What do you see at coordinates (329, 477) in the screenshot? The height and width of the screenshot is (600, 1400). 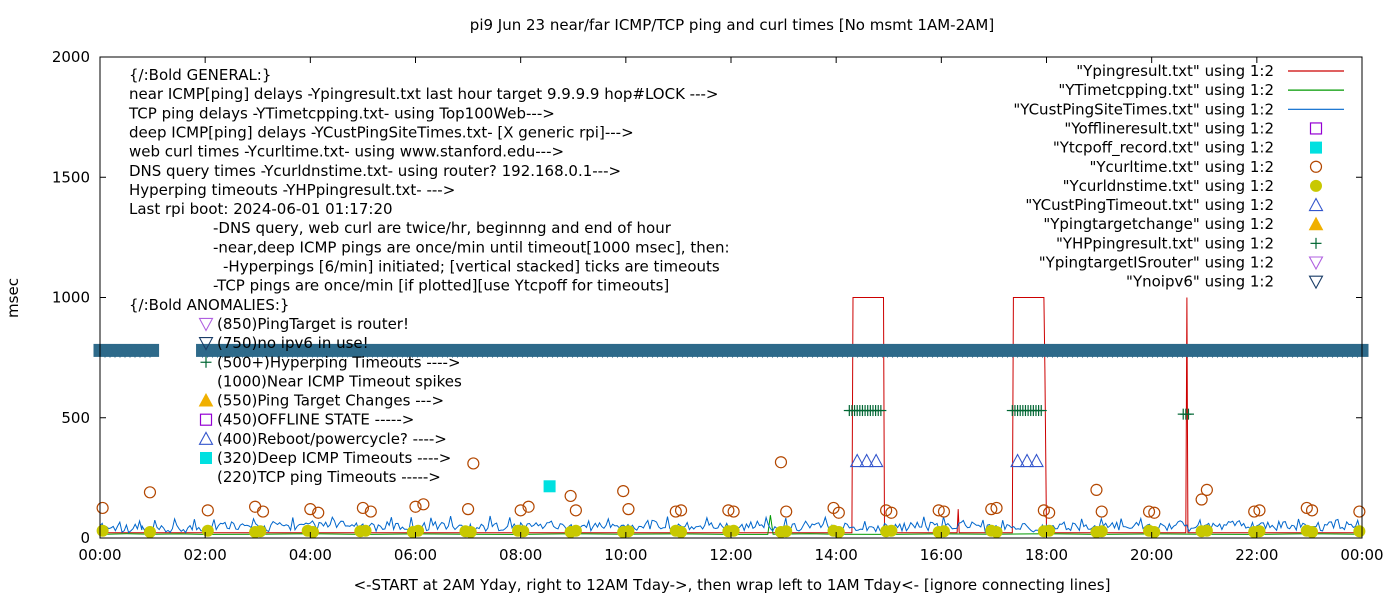 I see `annotation-line: (220)TCP ping Timeouts ----->` at bounding box center [329, 477].